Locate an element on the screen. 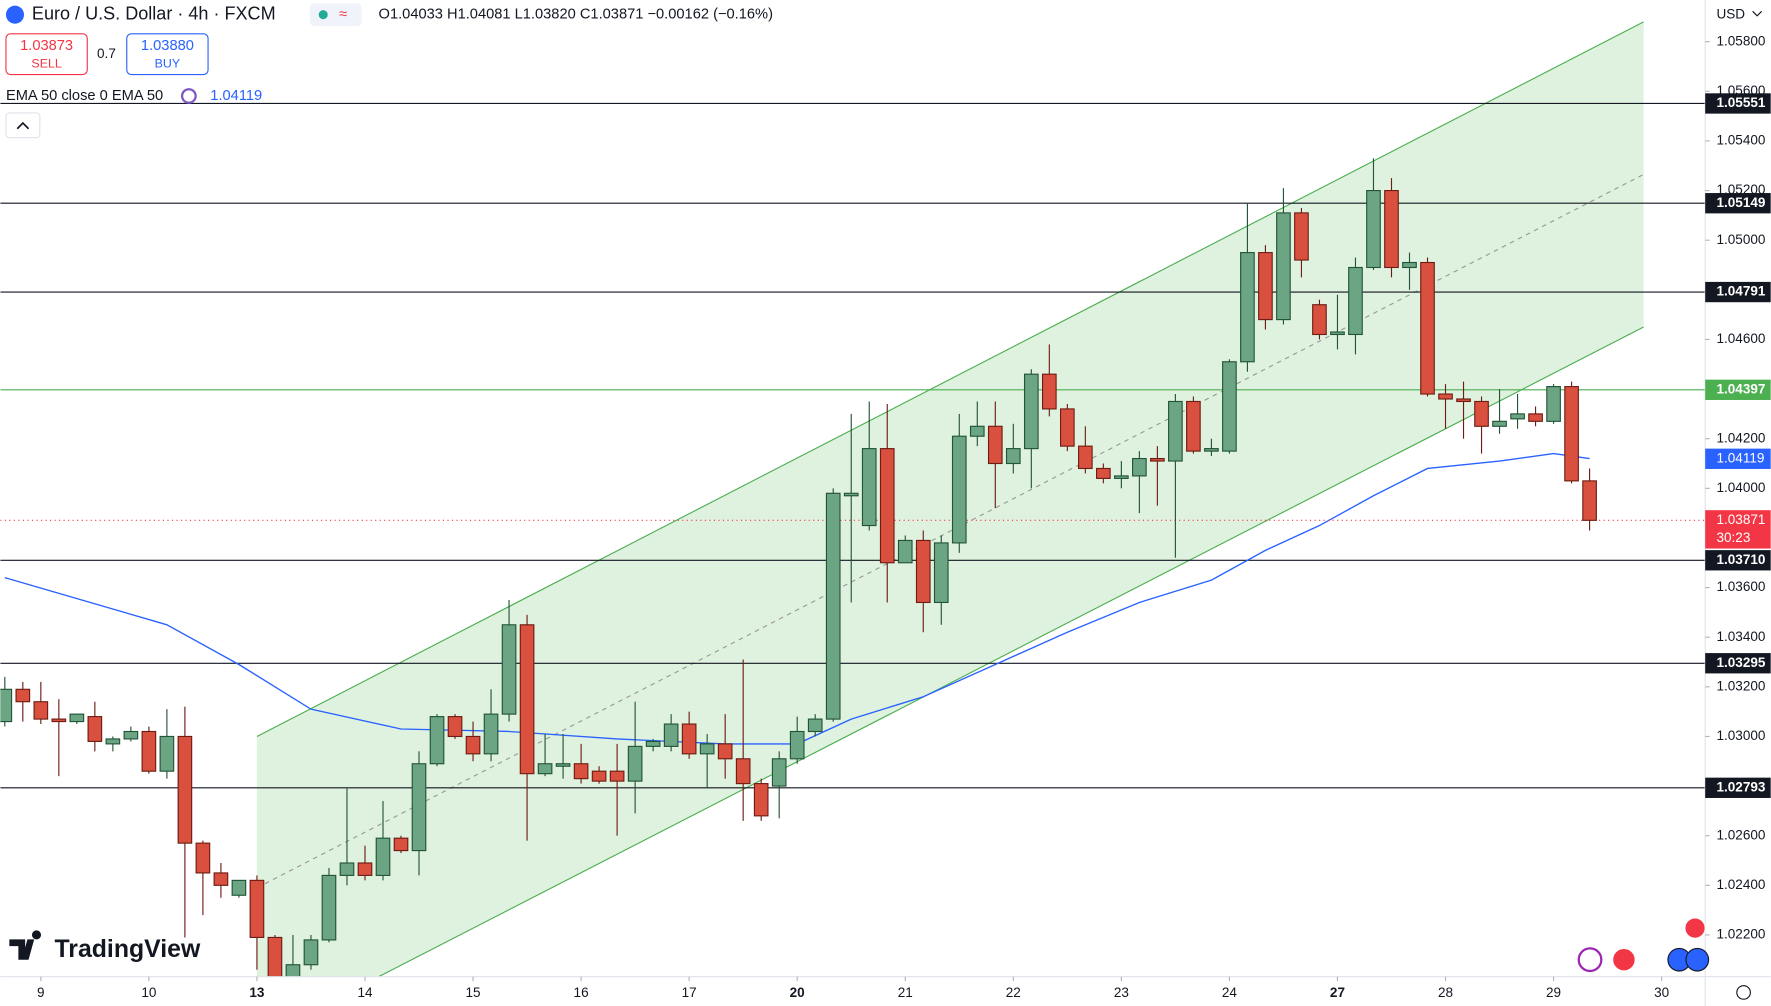 Image resolution: width=1771 pixels, height=1006 pixels. buy-label: BUY is located at coordinates (168, 64).